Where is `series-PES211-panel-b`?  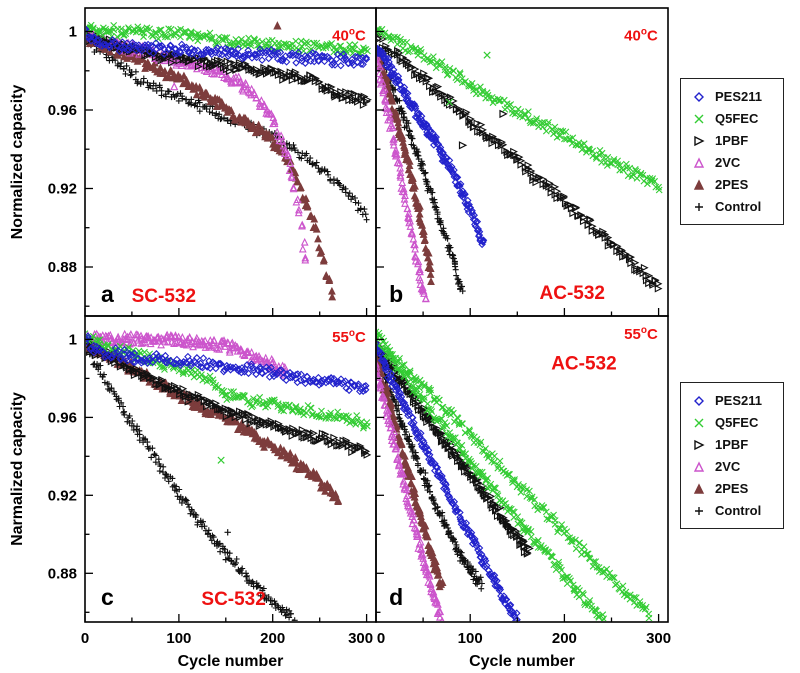
series-PES211-panel-b is located at coordinates (432, 146).